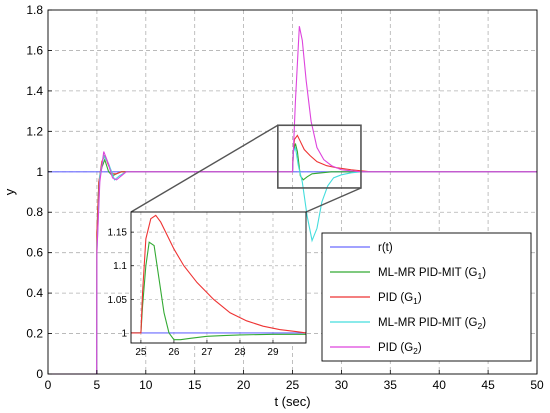  What do you see at coordinates (385, 248) in the screenshot?
I see `legend-label: r(t)` at bounding box center [385, 248].